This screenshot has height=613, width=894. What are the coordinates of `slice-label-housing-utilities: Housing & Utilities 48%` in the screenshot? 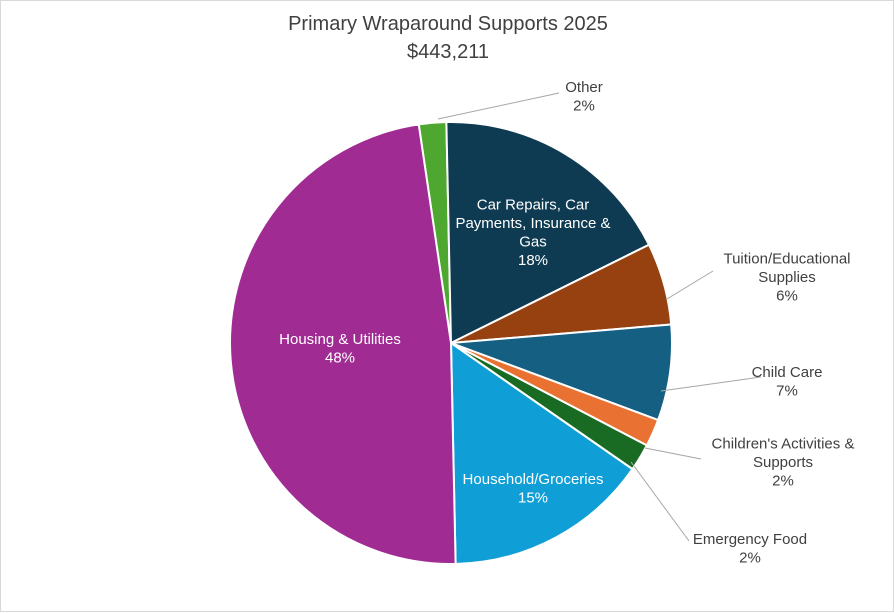 It's located at (340, 349).